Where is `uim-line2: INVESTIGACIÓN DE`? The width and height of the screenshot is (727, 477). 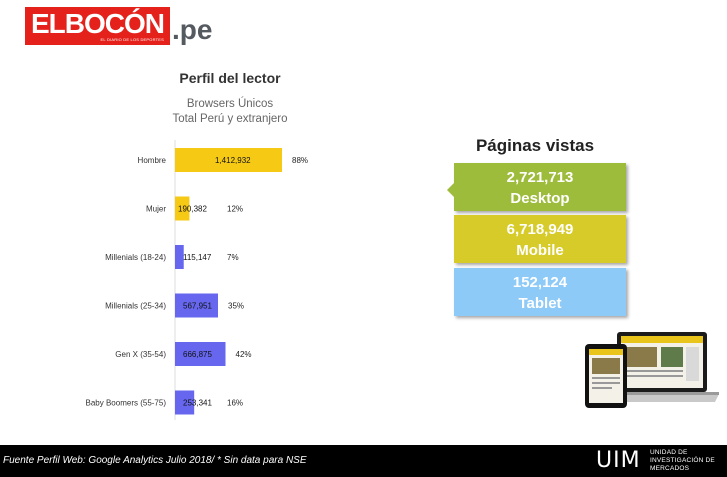
uim-line2: INVESTIGACIÓN DE is located at coordinates (682, 460).